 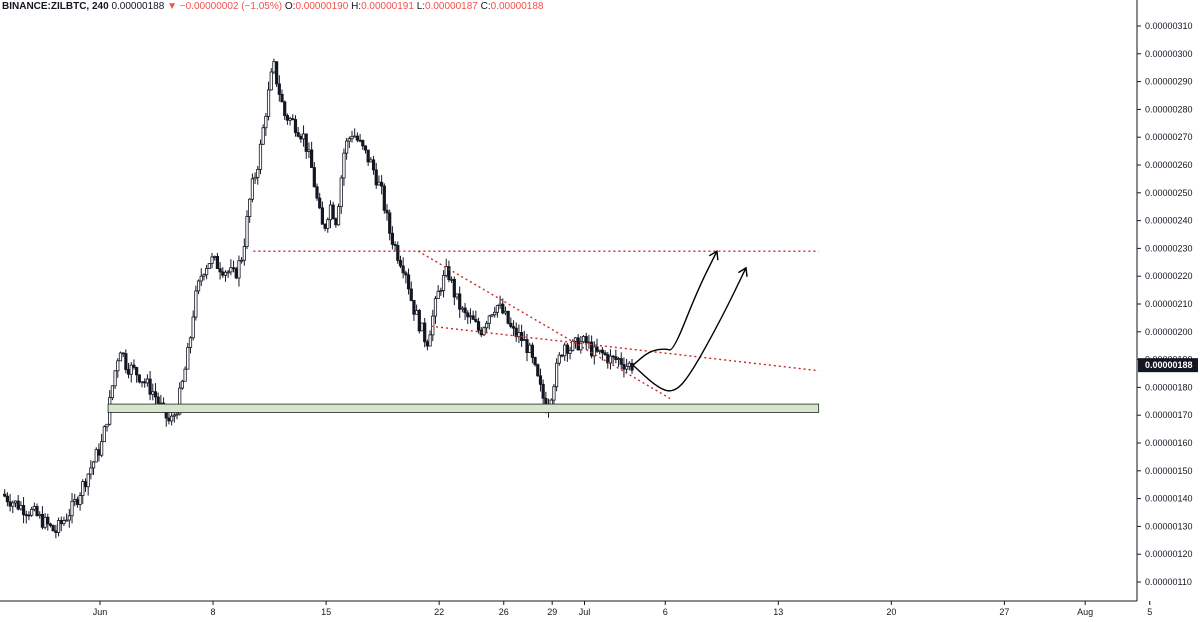 I want to click on time-tick-label: 5, so click(x=1149, y=612).